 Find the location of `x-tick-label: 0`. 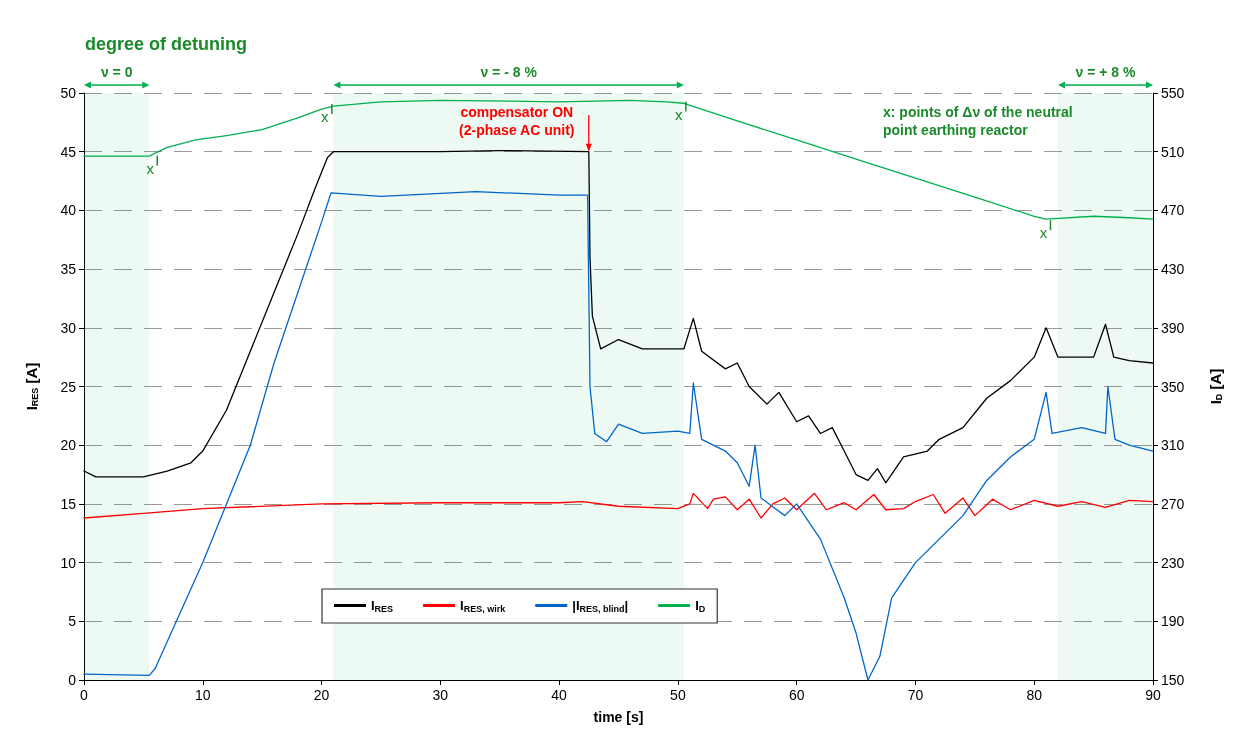

x-tick-label: 0 is located at coordinates (84, 695).